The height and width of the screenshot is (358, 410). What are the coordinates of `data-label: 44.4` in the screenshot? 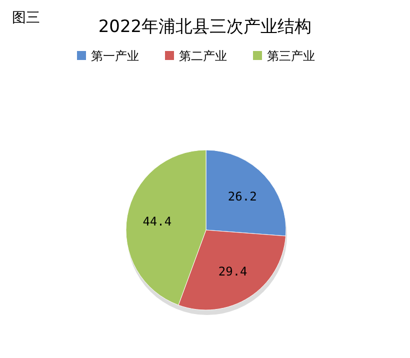 It's located at (157, 221).